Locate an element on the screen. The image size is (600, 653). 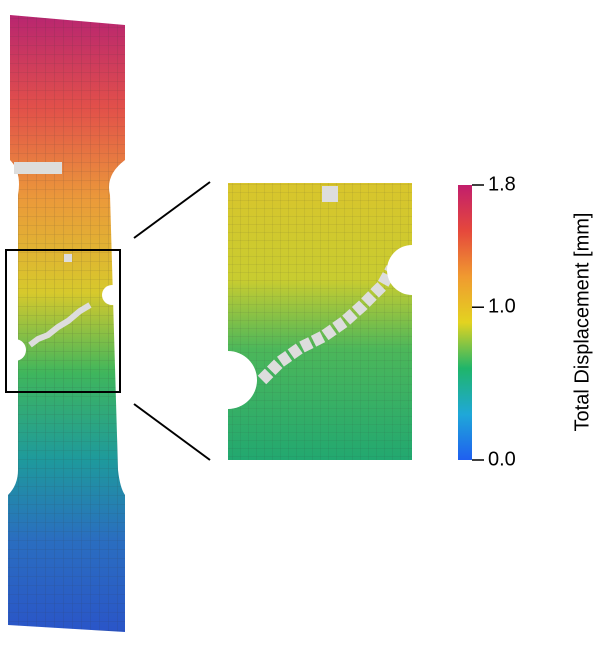
colorbar-tick-label: 0.0 is located at coordinates (502, 459).